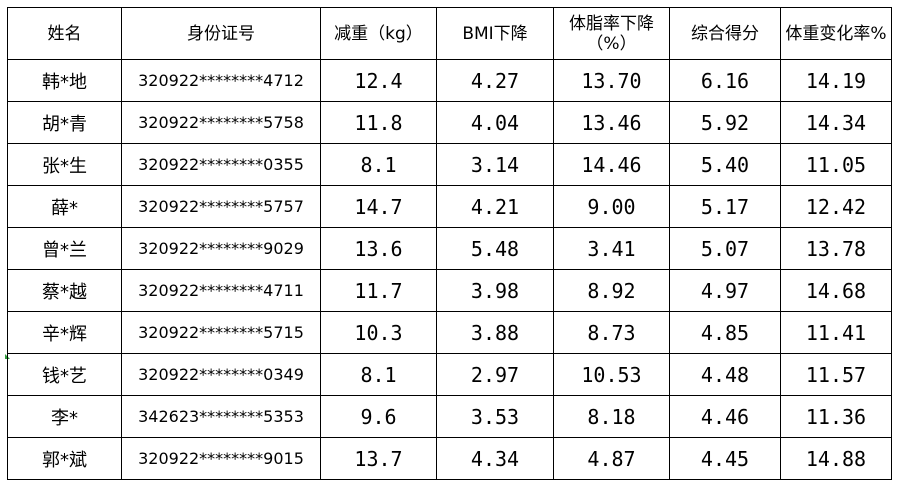 This screenshot has width=898, height=486. What do you see at coordinates (495, 458) in the screenshot?
I see `cell-bmi-drop: 4.34` at bounding box center [495, 458].